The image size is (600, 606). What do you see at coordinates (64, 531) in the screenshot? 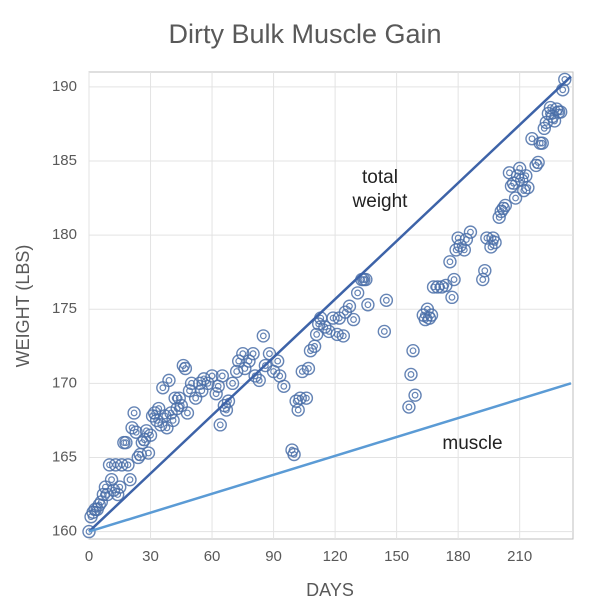
I see `y-tick-label: 160` at bounding box center [64, 531].